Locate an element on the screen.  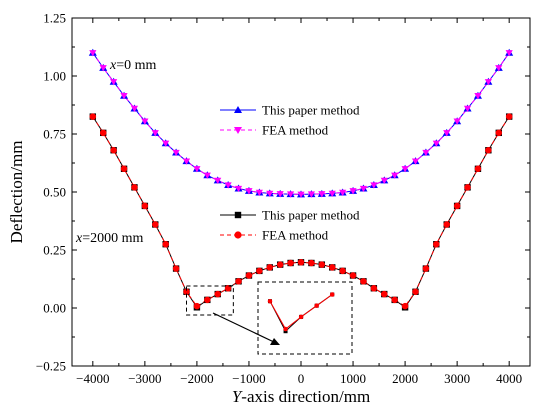
x-tick-label: 4000 is located at coordinates (509, 378).